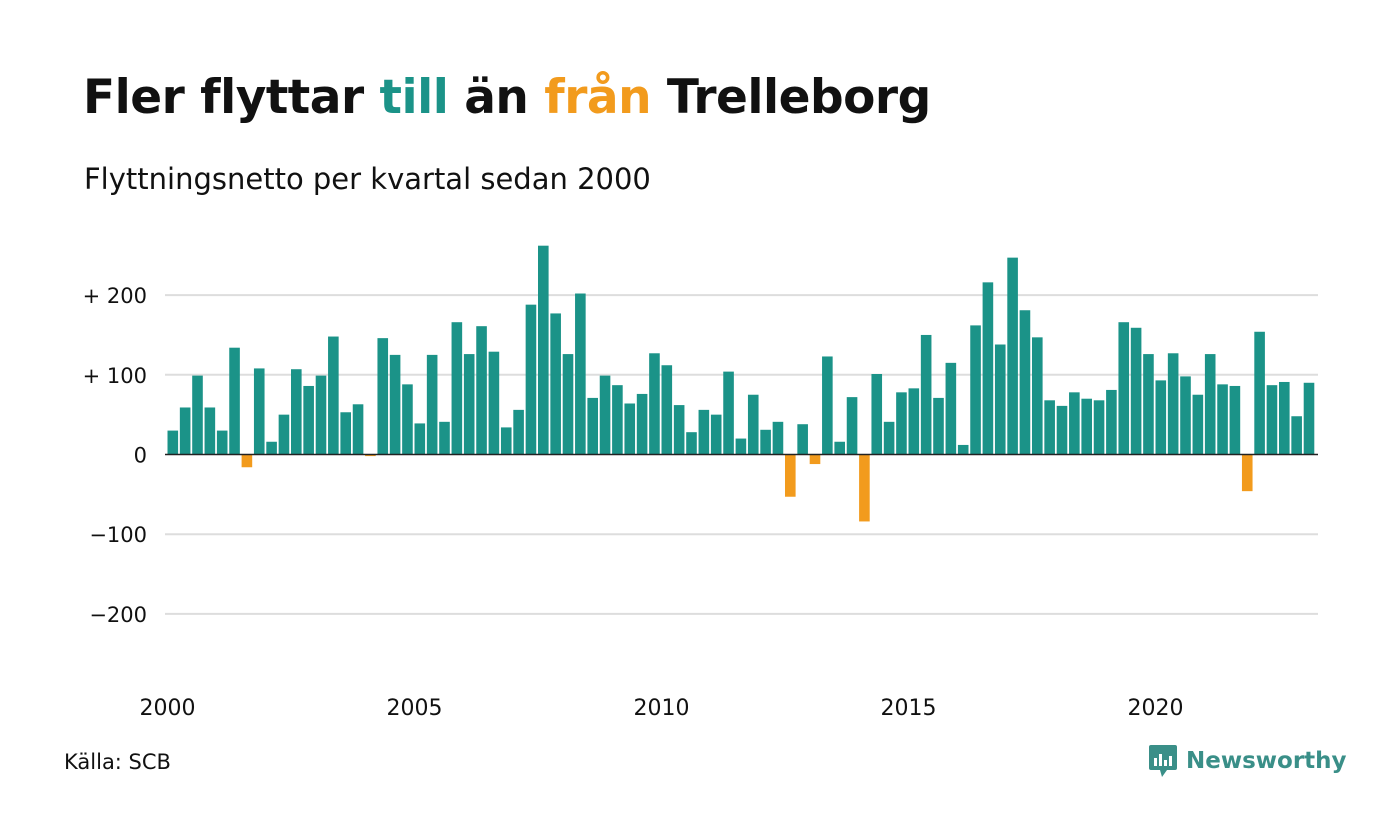 The image size is (1400, 840). I want to click on y-tick-label: −200, so click(118, 615).